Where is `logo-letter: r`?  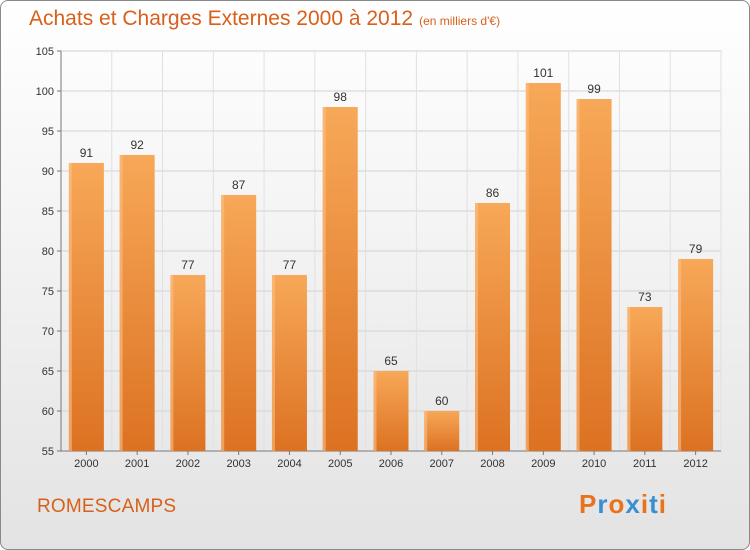
logo-letter: r is located at coordinates (603, 504).